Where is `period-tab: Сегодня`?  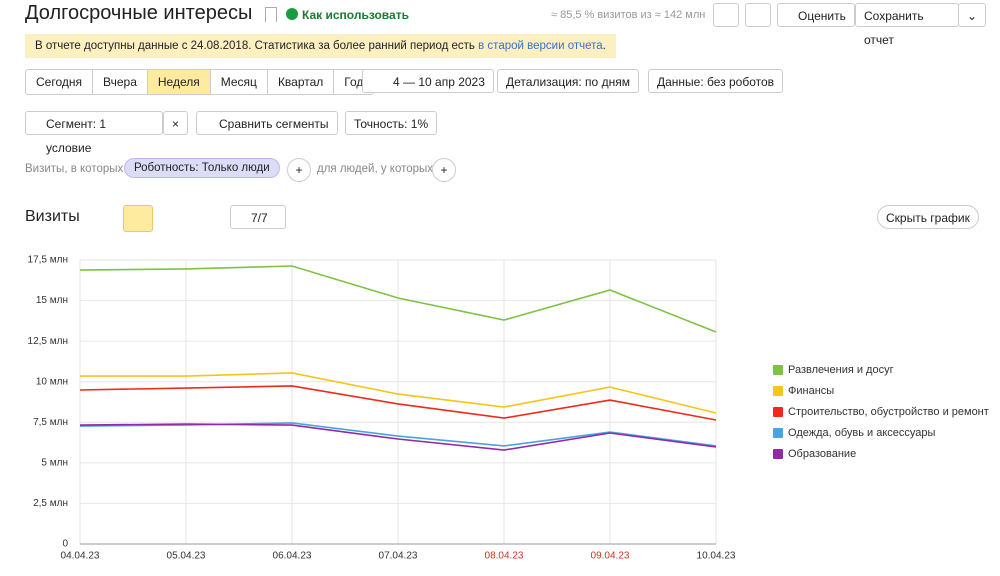 period-tab: Сегодня is located at coordinates (59, 82).